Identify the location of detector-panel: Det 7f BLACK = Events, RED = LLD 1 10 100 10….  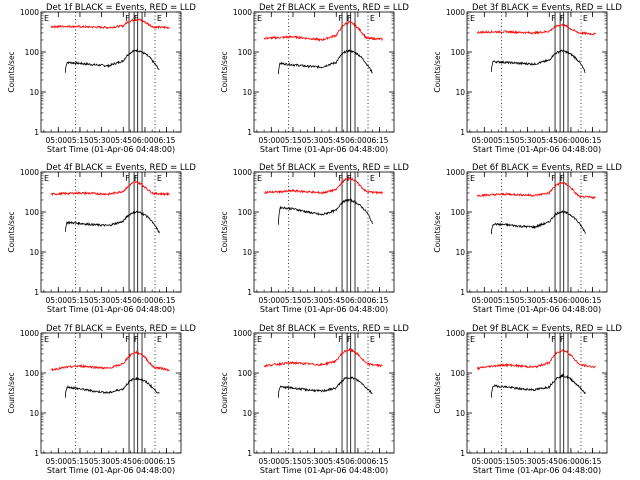
(101, 399).